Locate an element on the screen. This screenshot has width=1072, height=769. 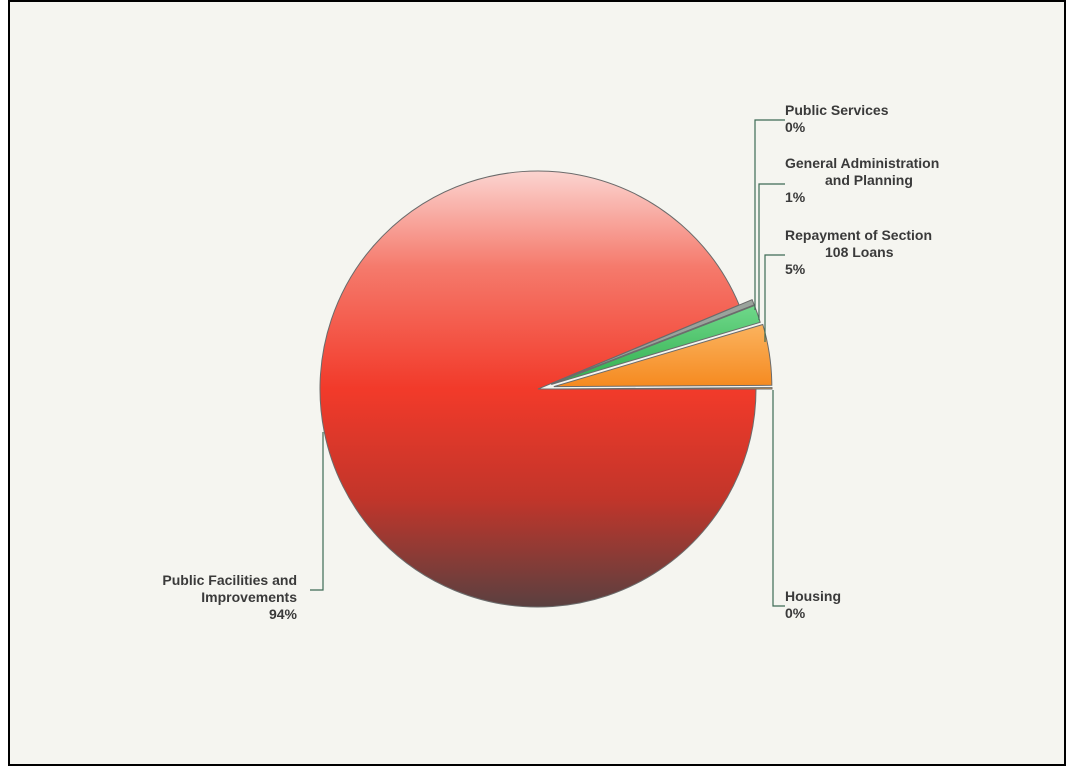
slice-label-repayment-of-section-108-loans: Repayment of Section 108 Loans 5% is located at coordinates (858, 252).